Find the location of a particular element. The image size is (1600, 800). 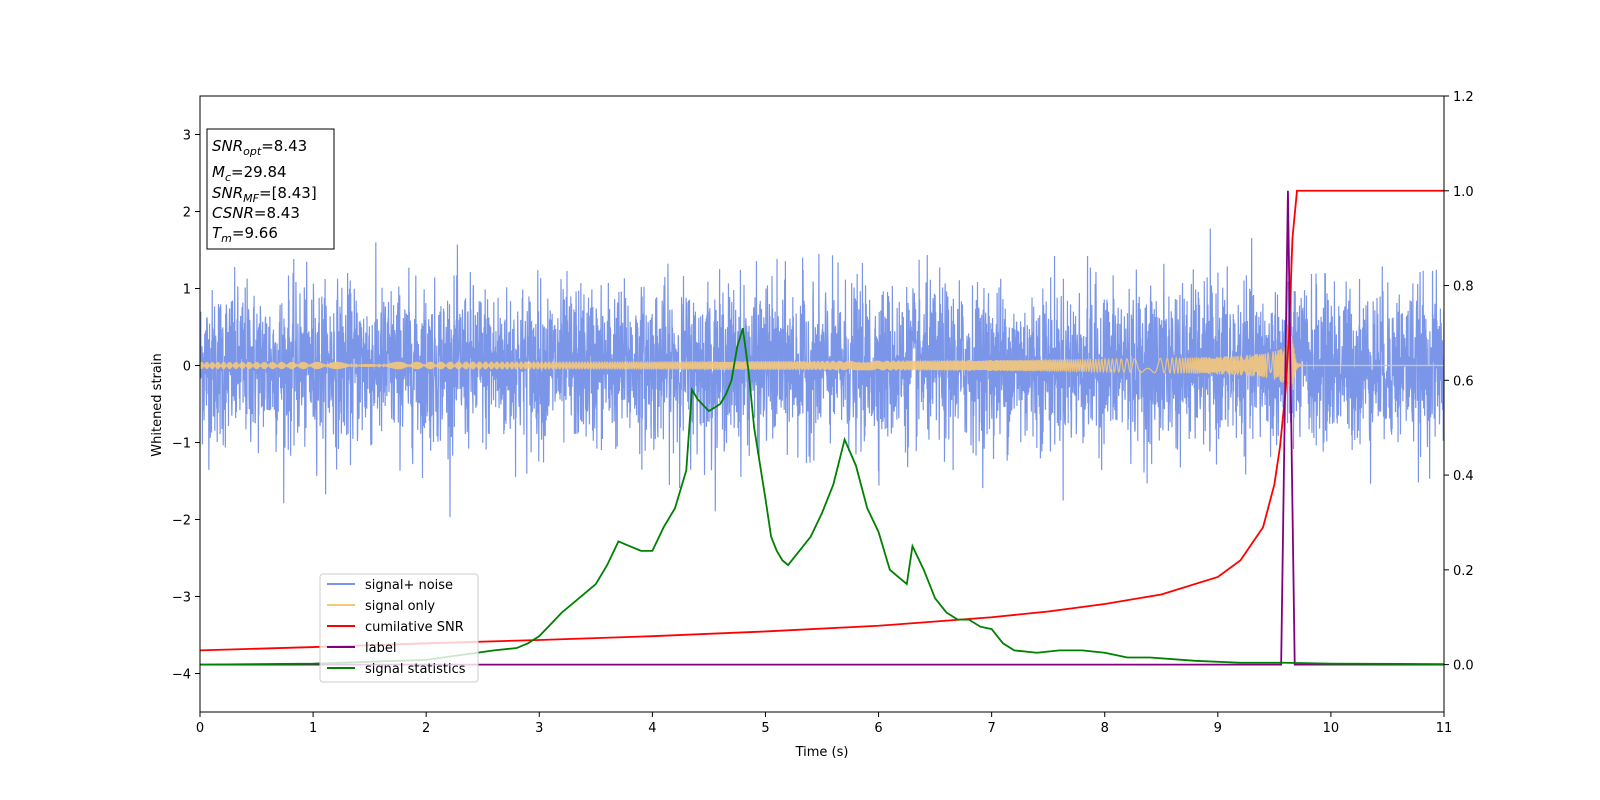

y-tick-label: 0 is located at coordinates (187, 367).